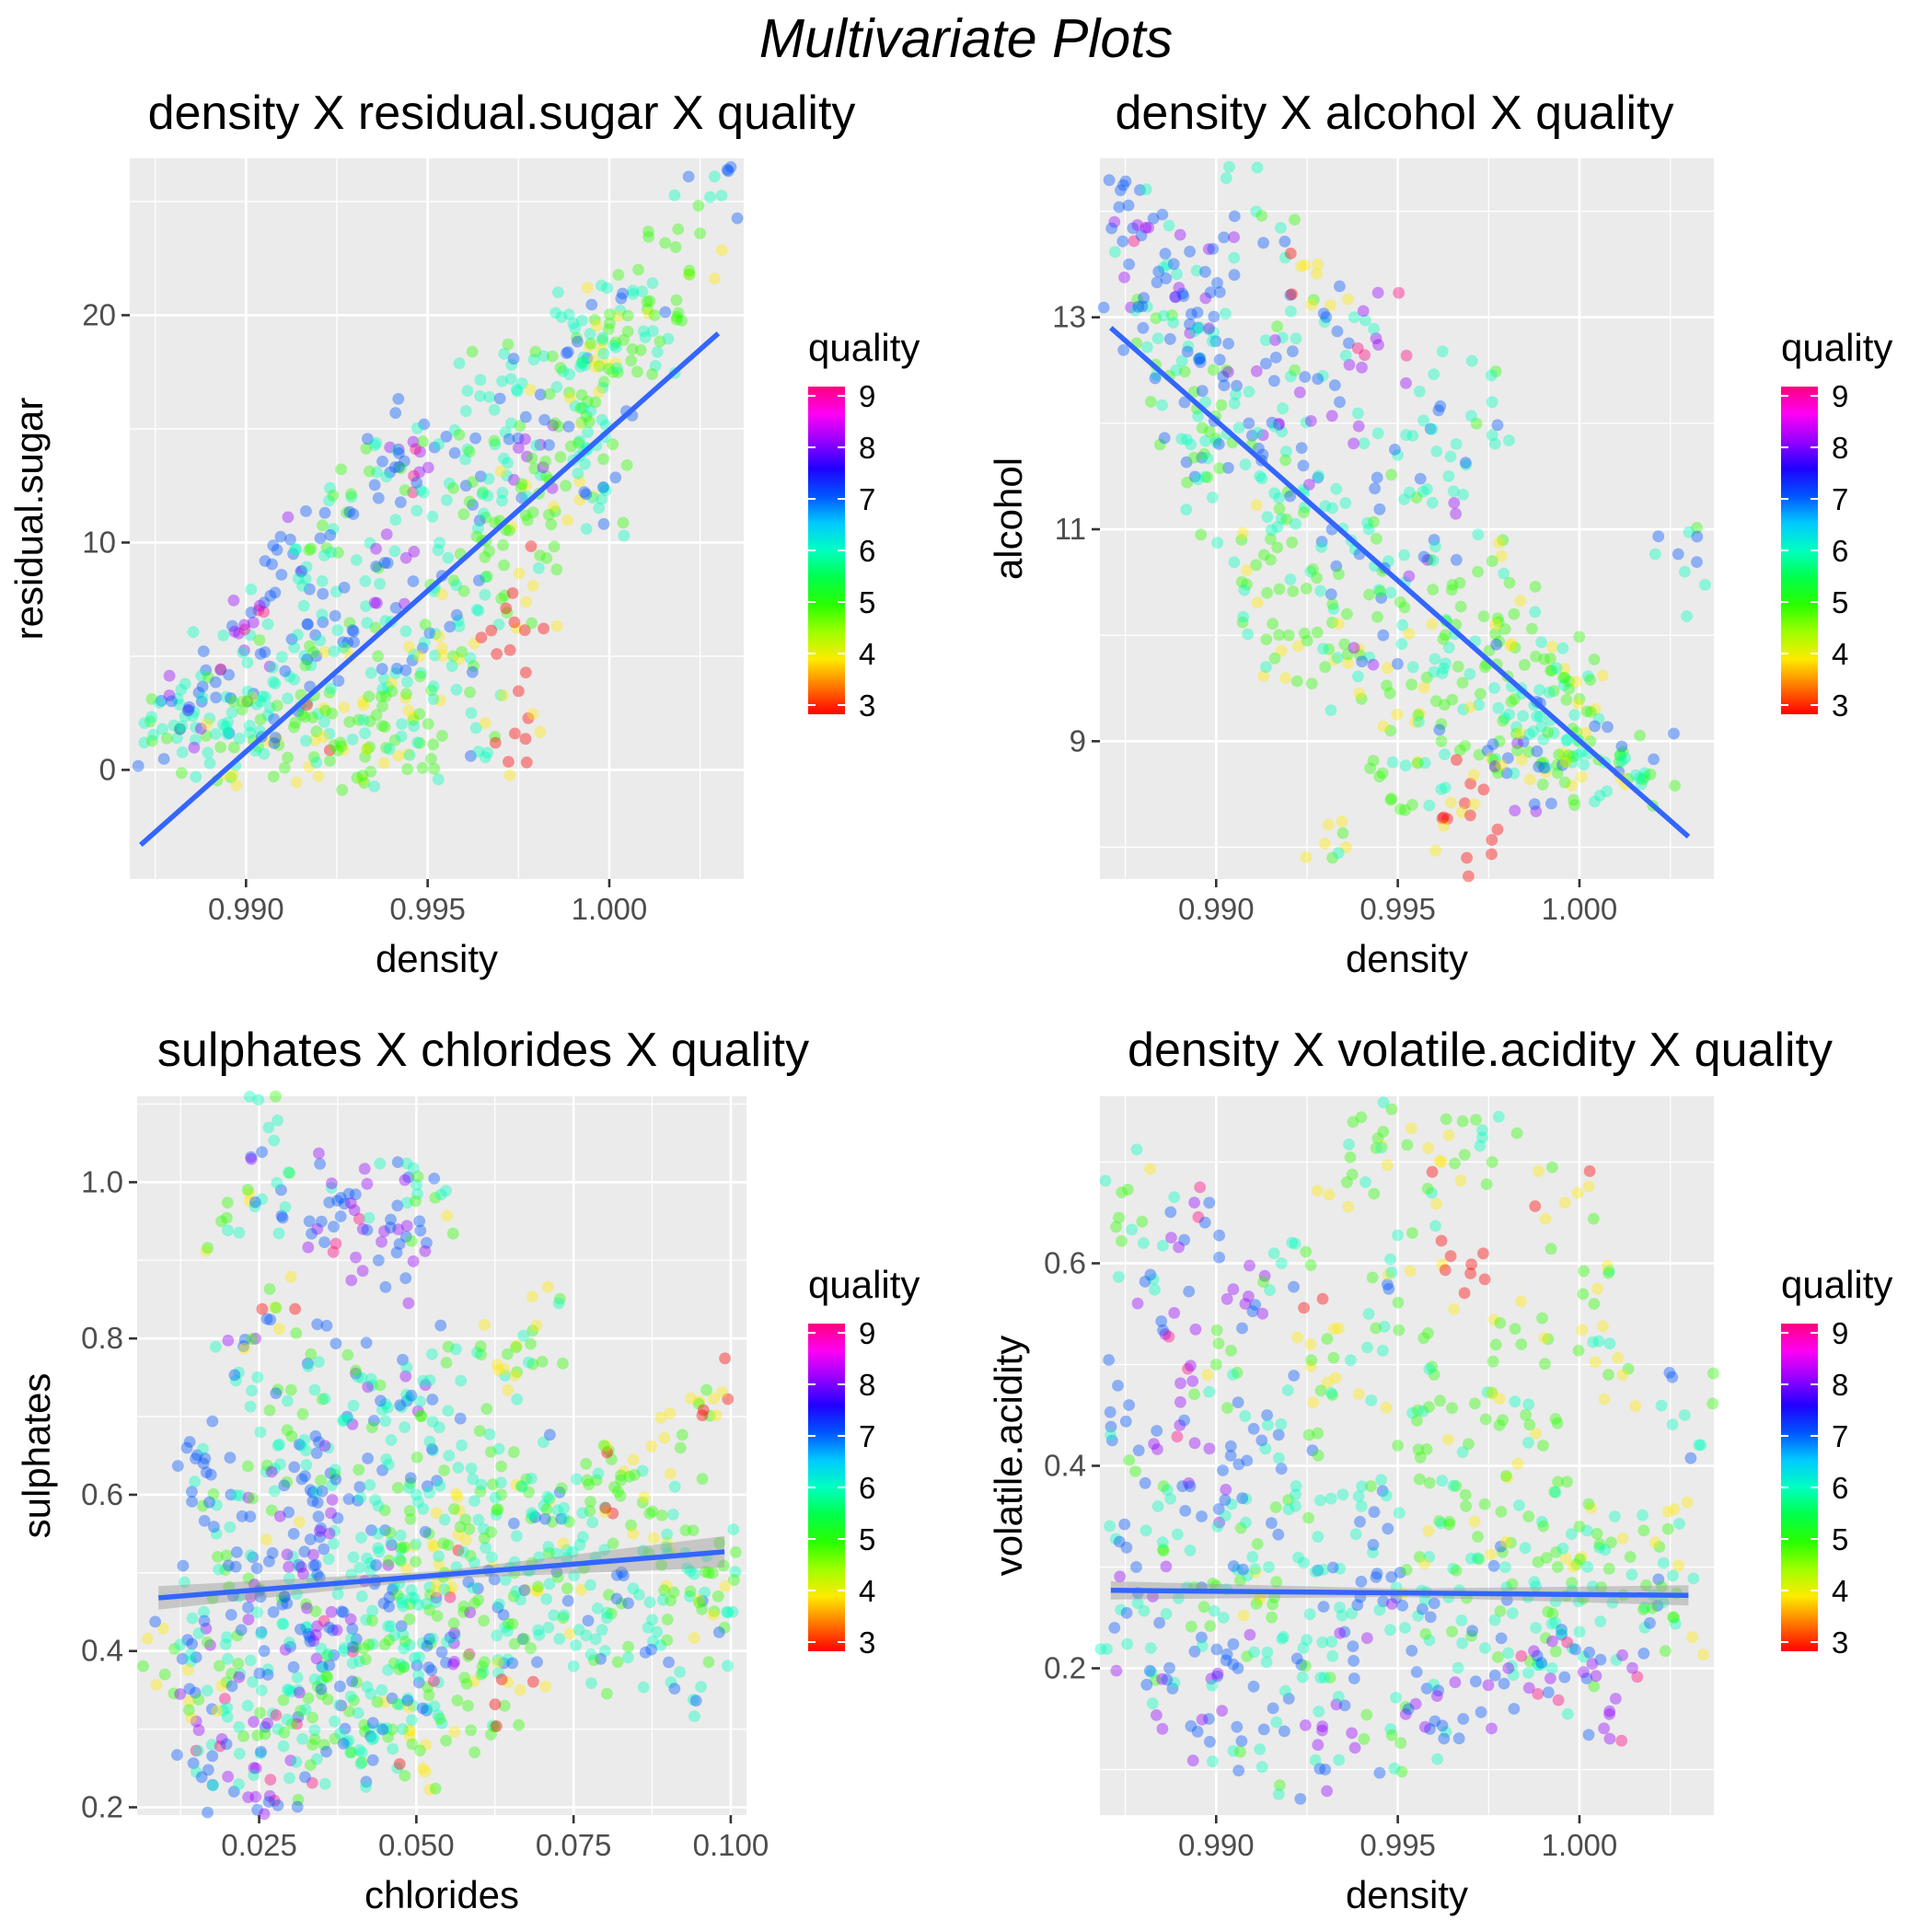 This screenshot has height=1932, width=1932. What do you see at coordinates (1840, 654) in the screenshot?
I see `colorbar-label: 4` at bounding box center [1840, 654].